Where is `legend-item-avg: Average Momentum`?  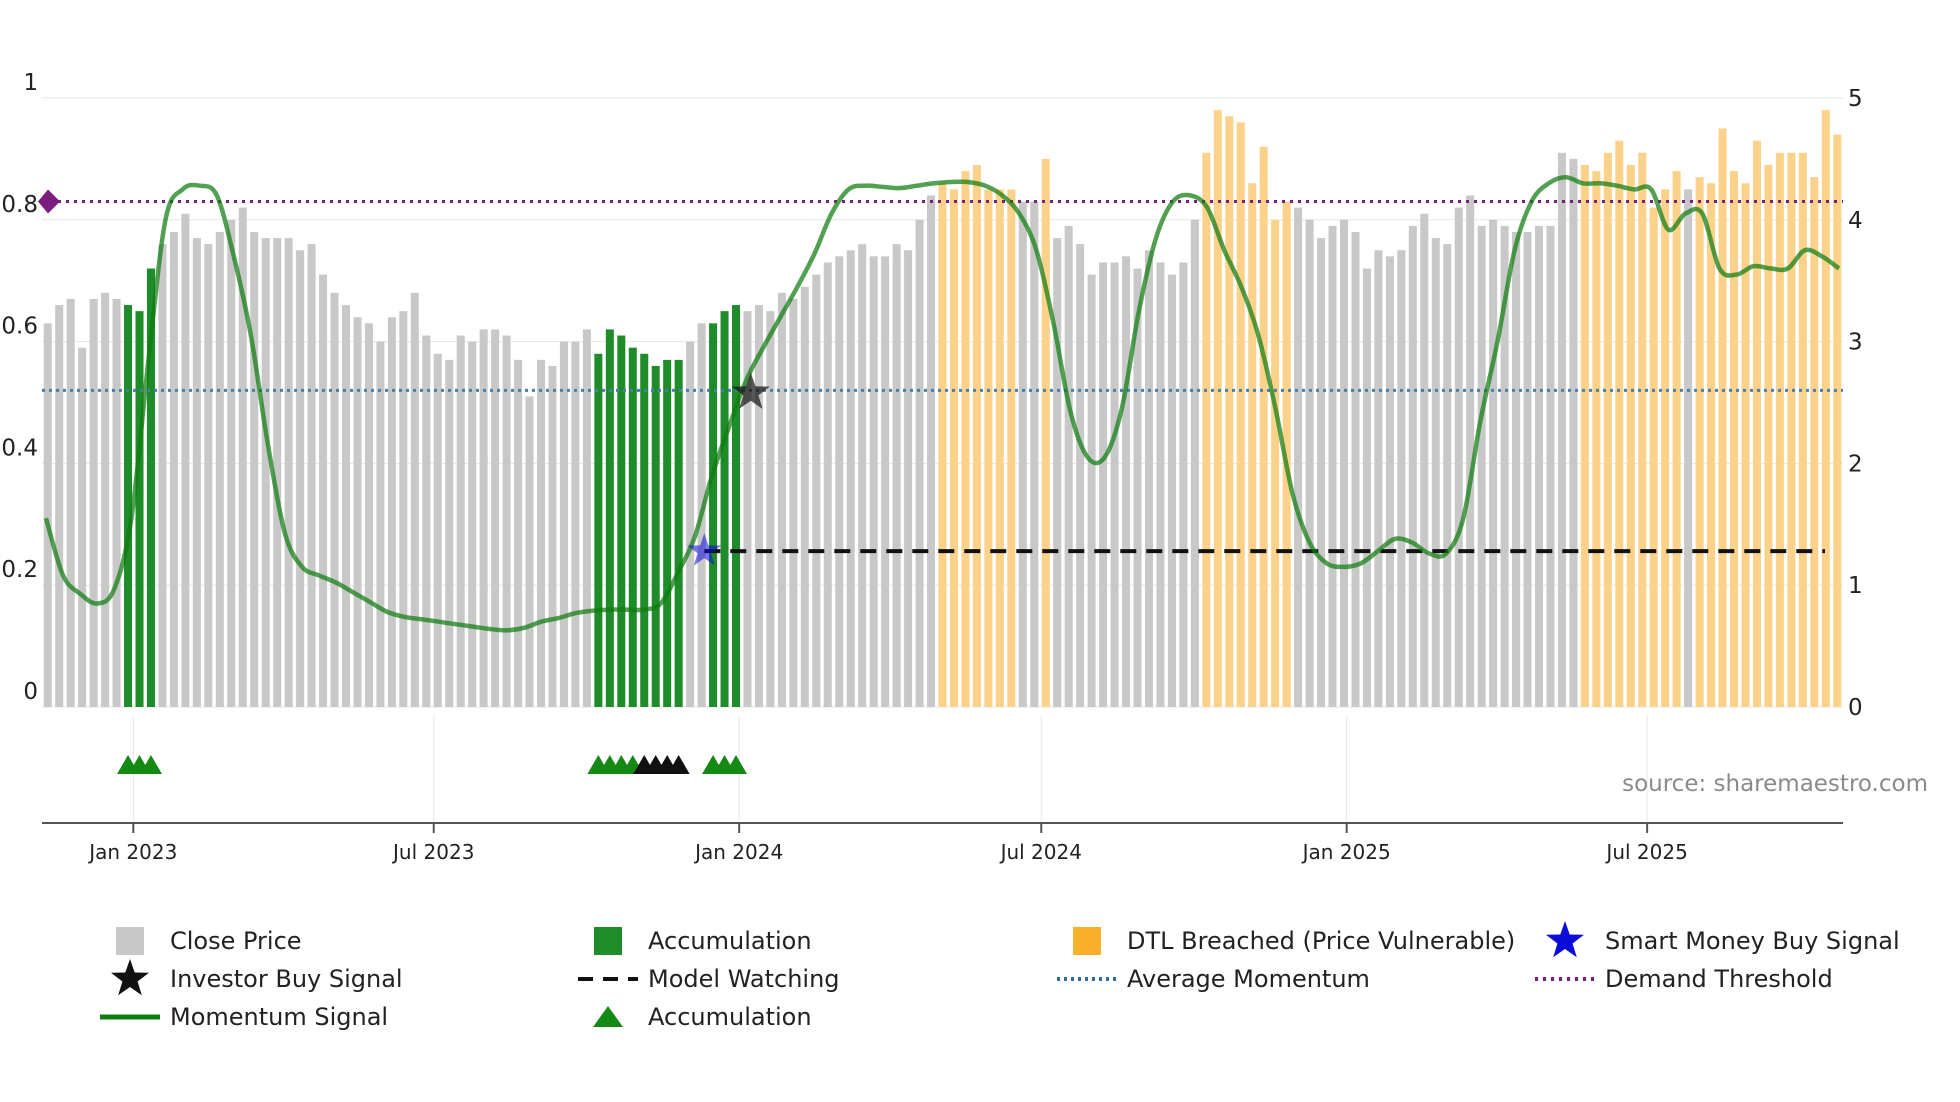
legend-item-avg: Average Momentum is located at coordinates (1213, 979).